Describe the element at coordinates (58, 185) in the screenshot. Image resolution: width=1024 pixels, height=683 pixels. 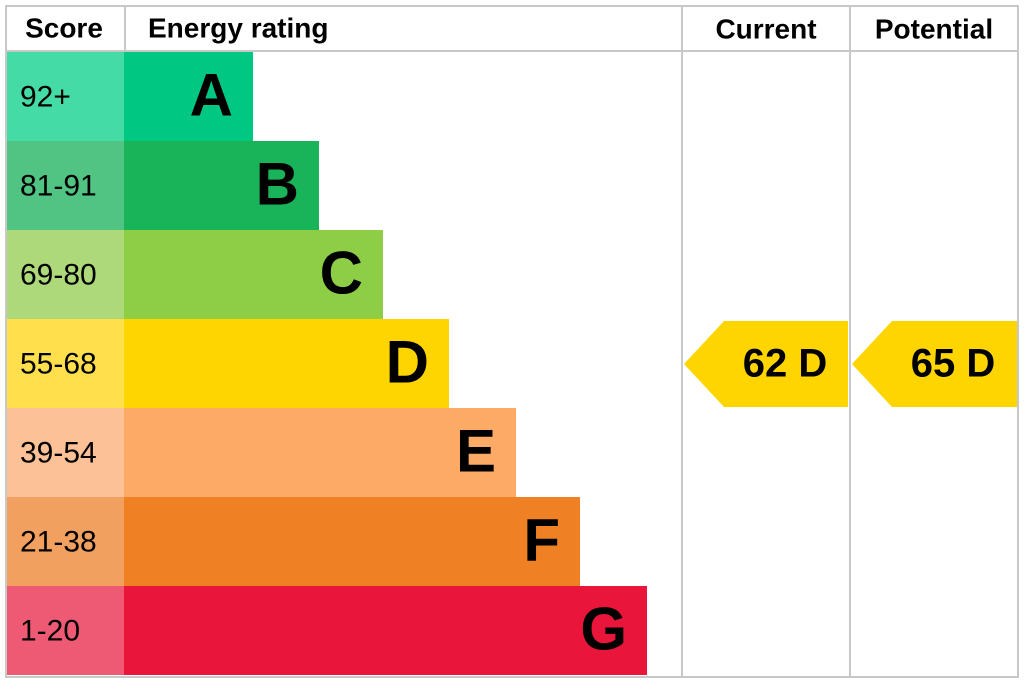
I see `score-range: 81-91` at that location.